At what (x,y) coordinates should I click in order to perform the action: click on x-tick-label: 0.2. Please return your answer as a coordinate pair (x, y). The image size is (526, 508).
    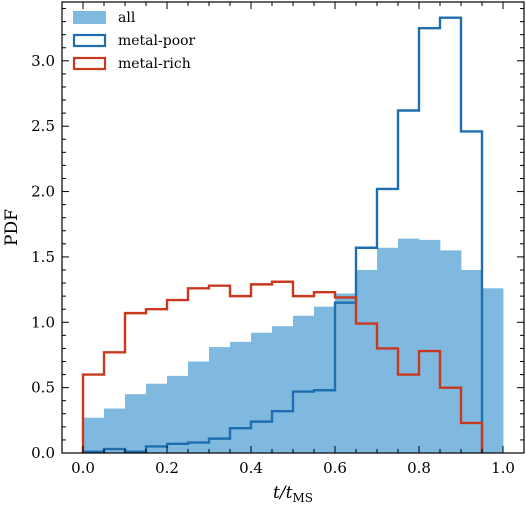
    Looking at the image, I should click on (167, 468).